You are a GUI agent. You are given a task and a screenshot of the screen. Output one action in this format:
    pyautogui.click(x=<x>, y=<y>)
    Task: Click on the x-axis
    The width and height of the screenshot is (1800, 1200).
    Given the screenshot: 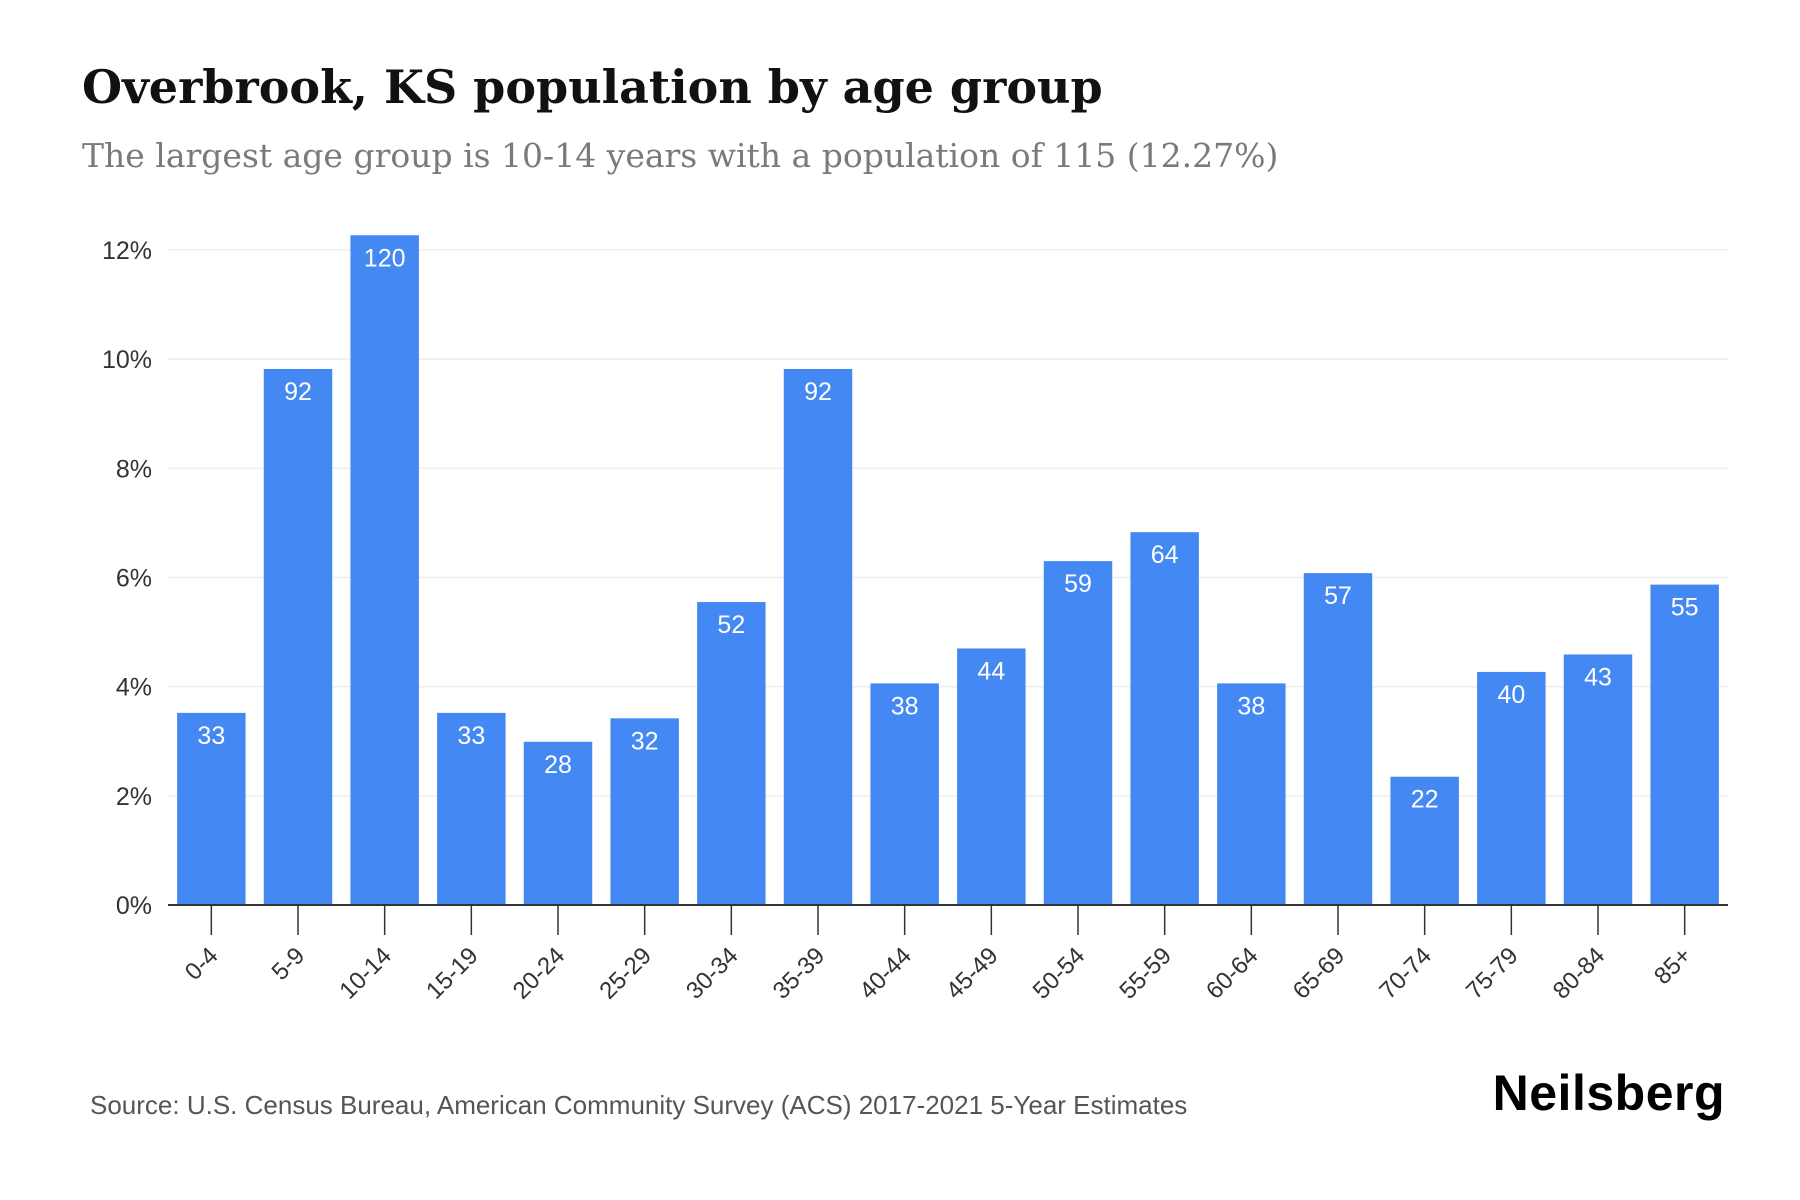 What is the action you would take?
    pyautogui.click(x=948, y=919)
    